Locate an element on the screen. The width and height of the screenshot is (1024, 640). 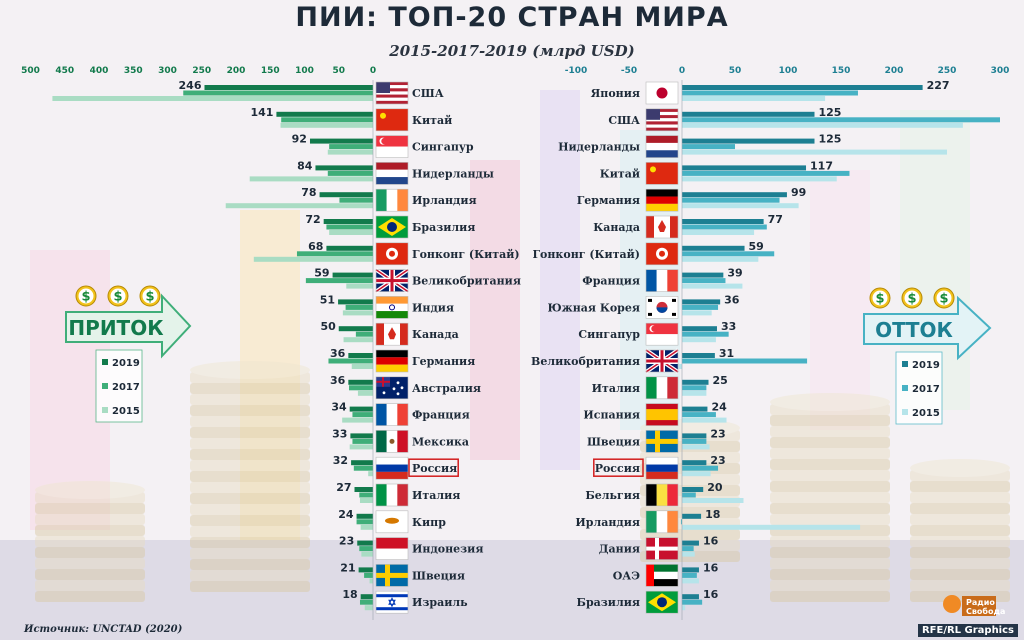
inflow-row-11: 36 Австралия is located at coordinates (405, 387).